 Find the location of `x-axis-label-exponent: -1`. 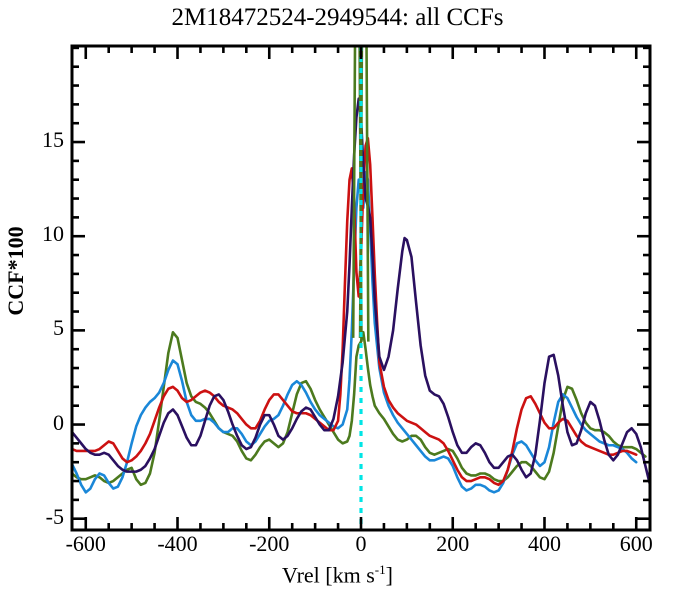

x-axis-label-exponent: -1 is located at coordinates (380, 569).